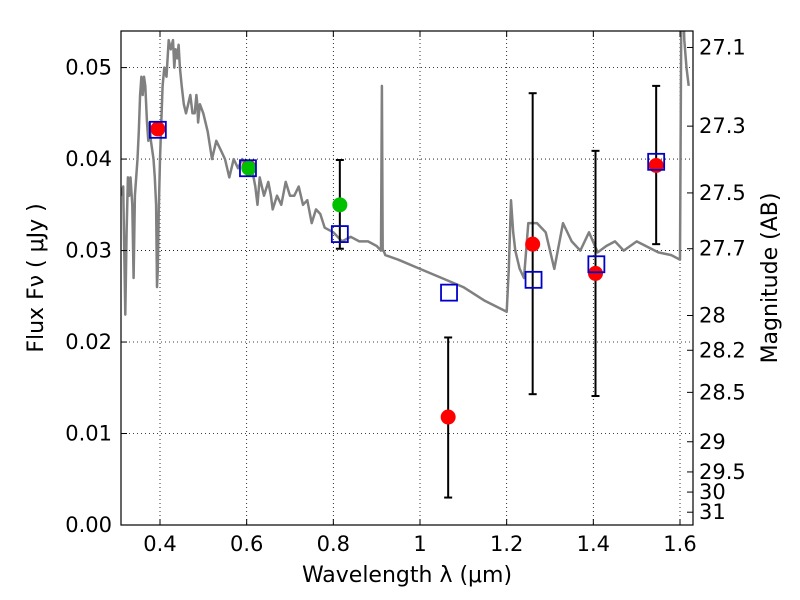  What do you see at coordinates (712, 492) in the screenshot?
I see `right-tick-label: 30` at bounding box center [712, 492].